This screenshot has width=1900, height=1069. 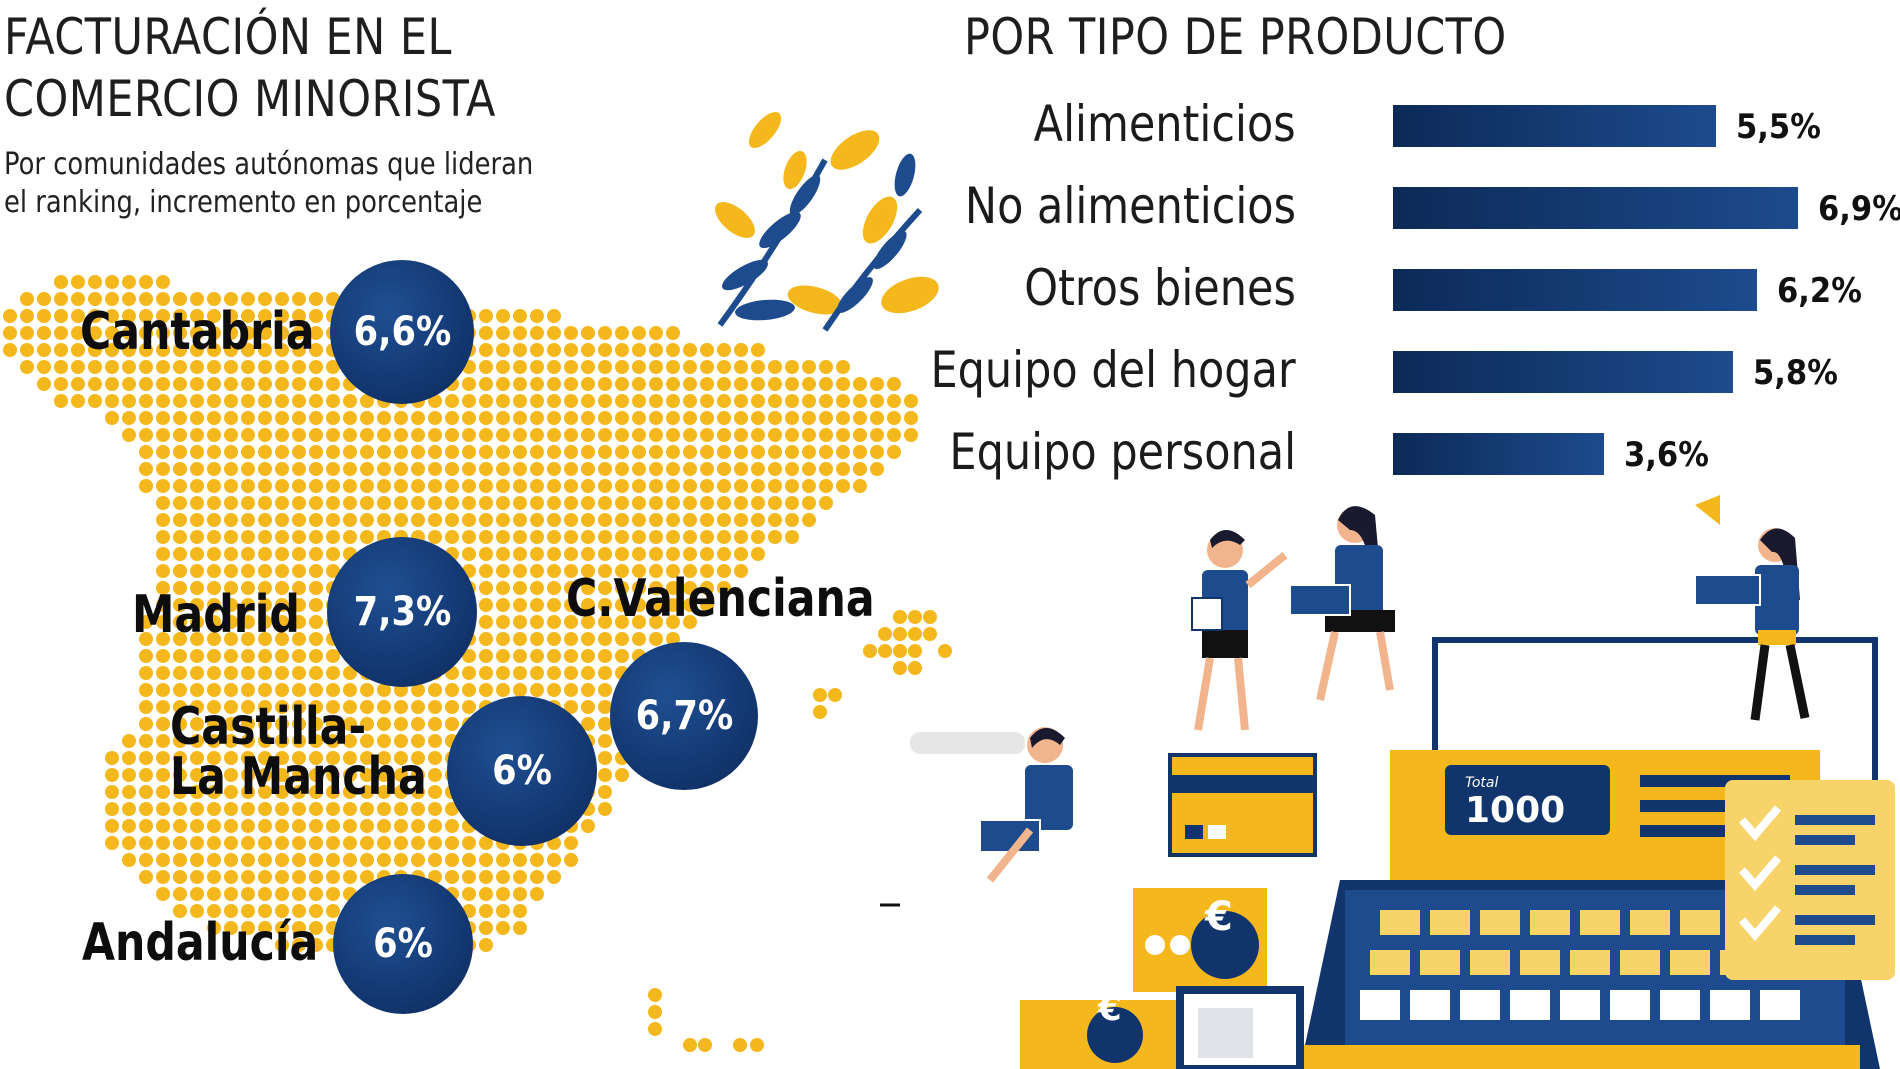 I want to click on person-binoculars-icon, so click(x=991, y=805).